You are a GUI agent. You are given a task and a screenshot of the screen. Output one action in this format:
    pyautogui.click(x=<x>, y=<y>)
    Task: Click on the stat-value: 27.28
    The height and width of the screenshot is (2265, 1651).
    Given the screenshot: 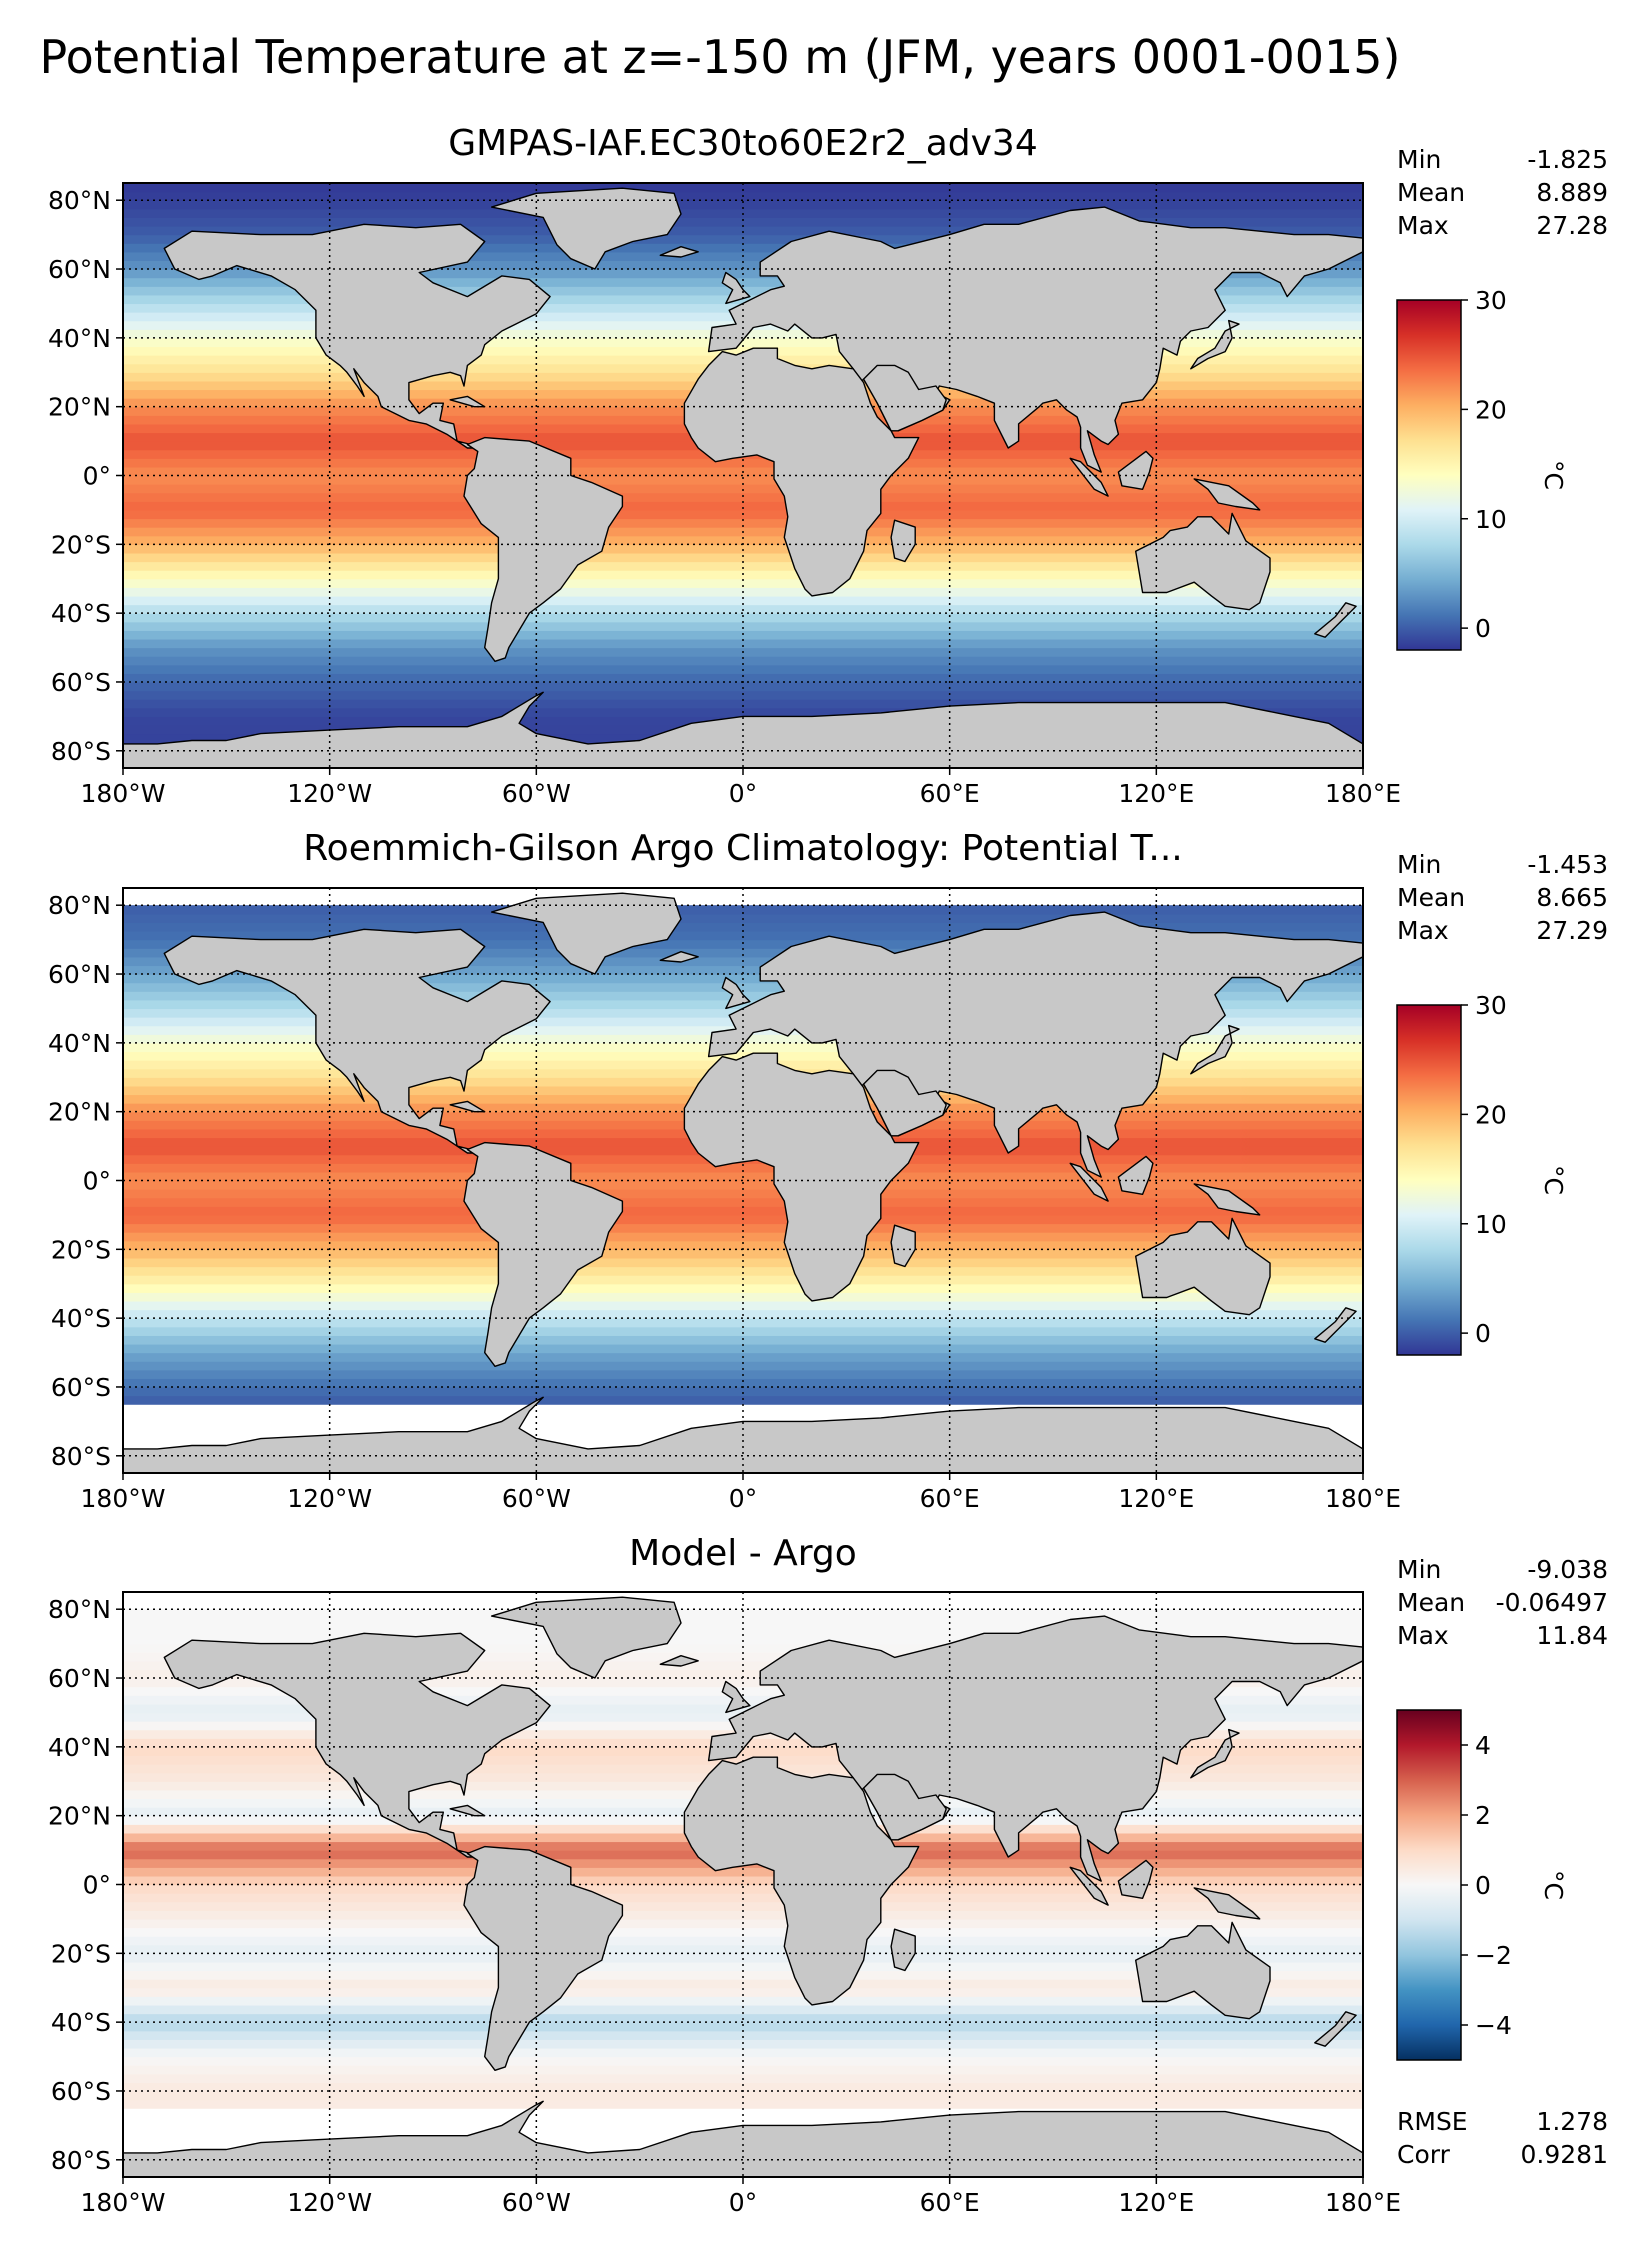 What is the action you would take?
    pyautogui.click(x=1572, y=225)
    